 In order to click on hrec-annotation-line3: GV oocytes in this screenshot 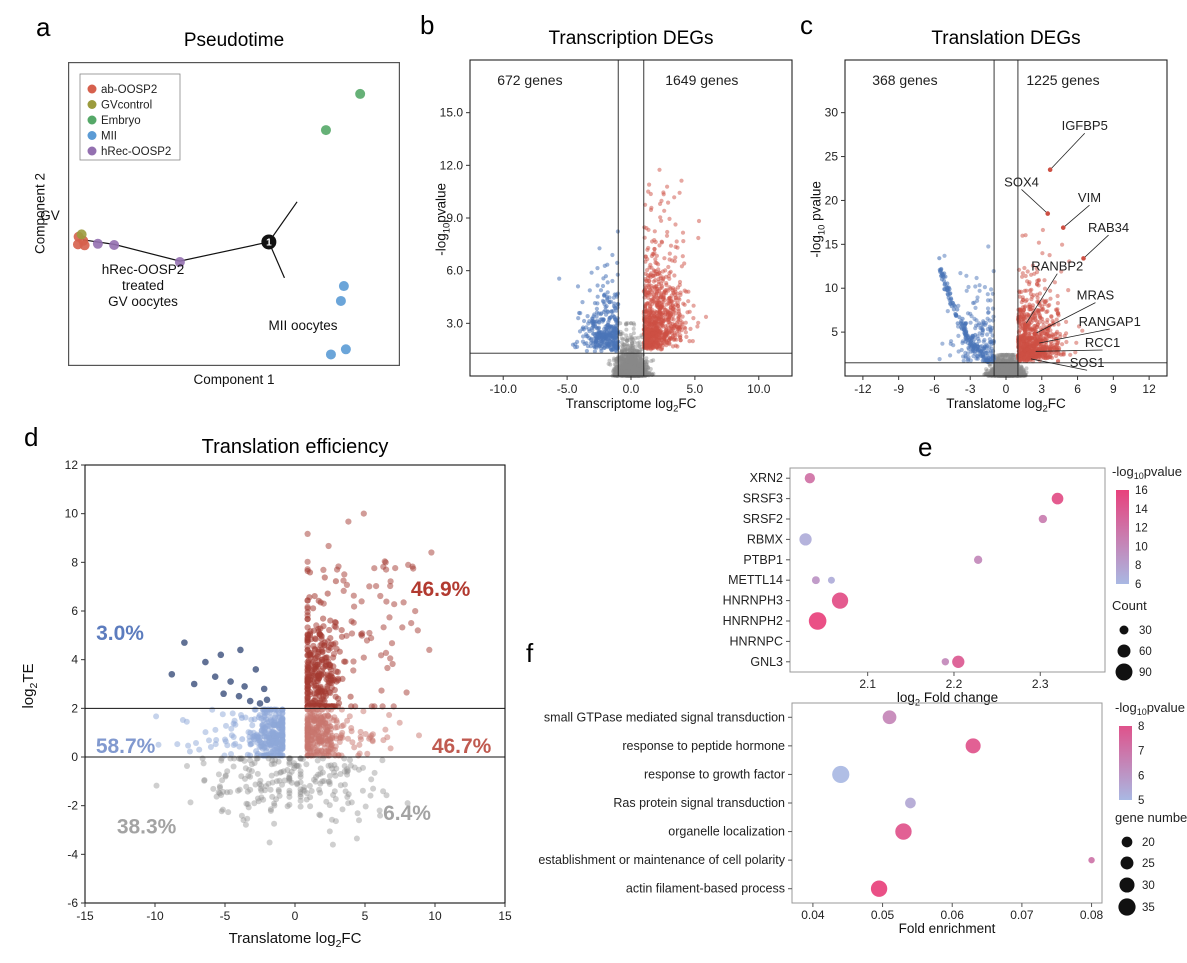, I will do `click(143, 302)`.